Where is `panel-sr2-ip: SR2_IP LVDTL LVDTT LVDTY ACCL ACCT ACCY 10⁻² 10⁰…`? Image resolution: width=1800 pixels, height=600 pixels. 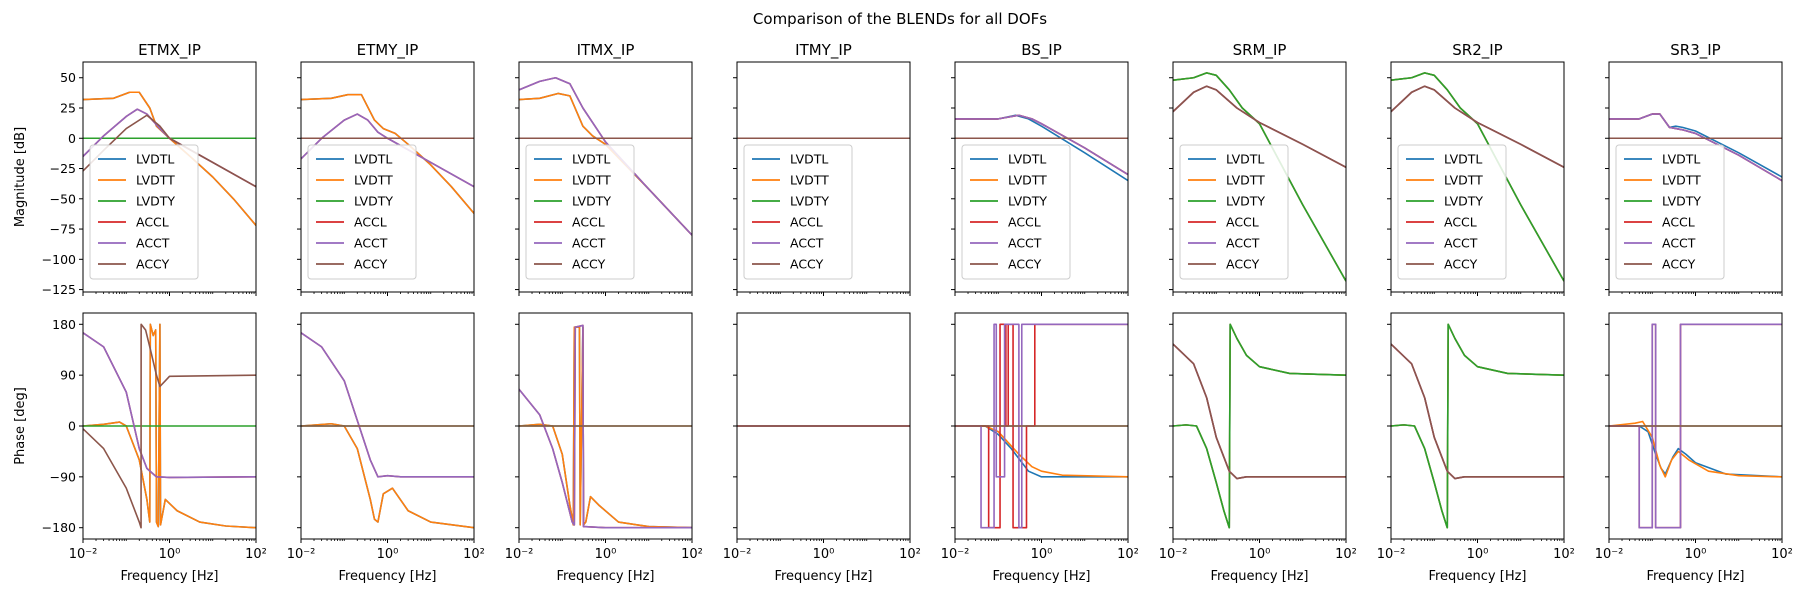
panel-sr2-ip: SR2_IP LVDTL LVDTT LVDTY ACCL ACCT ACCY 10⁻² 10⁰… is located at coordinates (1476, 312).